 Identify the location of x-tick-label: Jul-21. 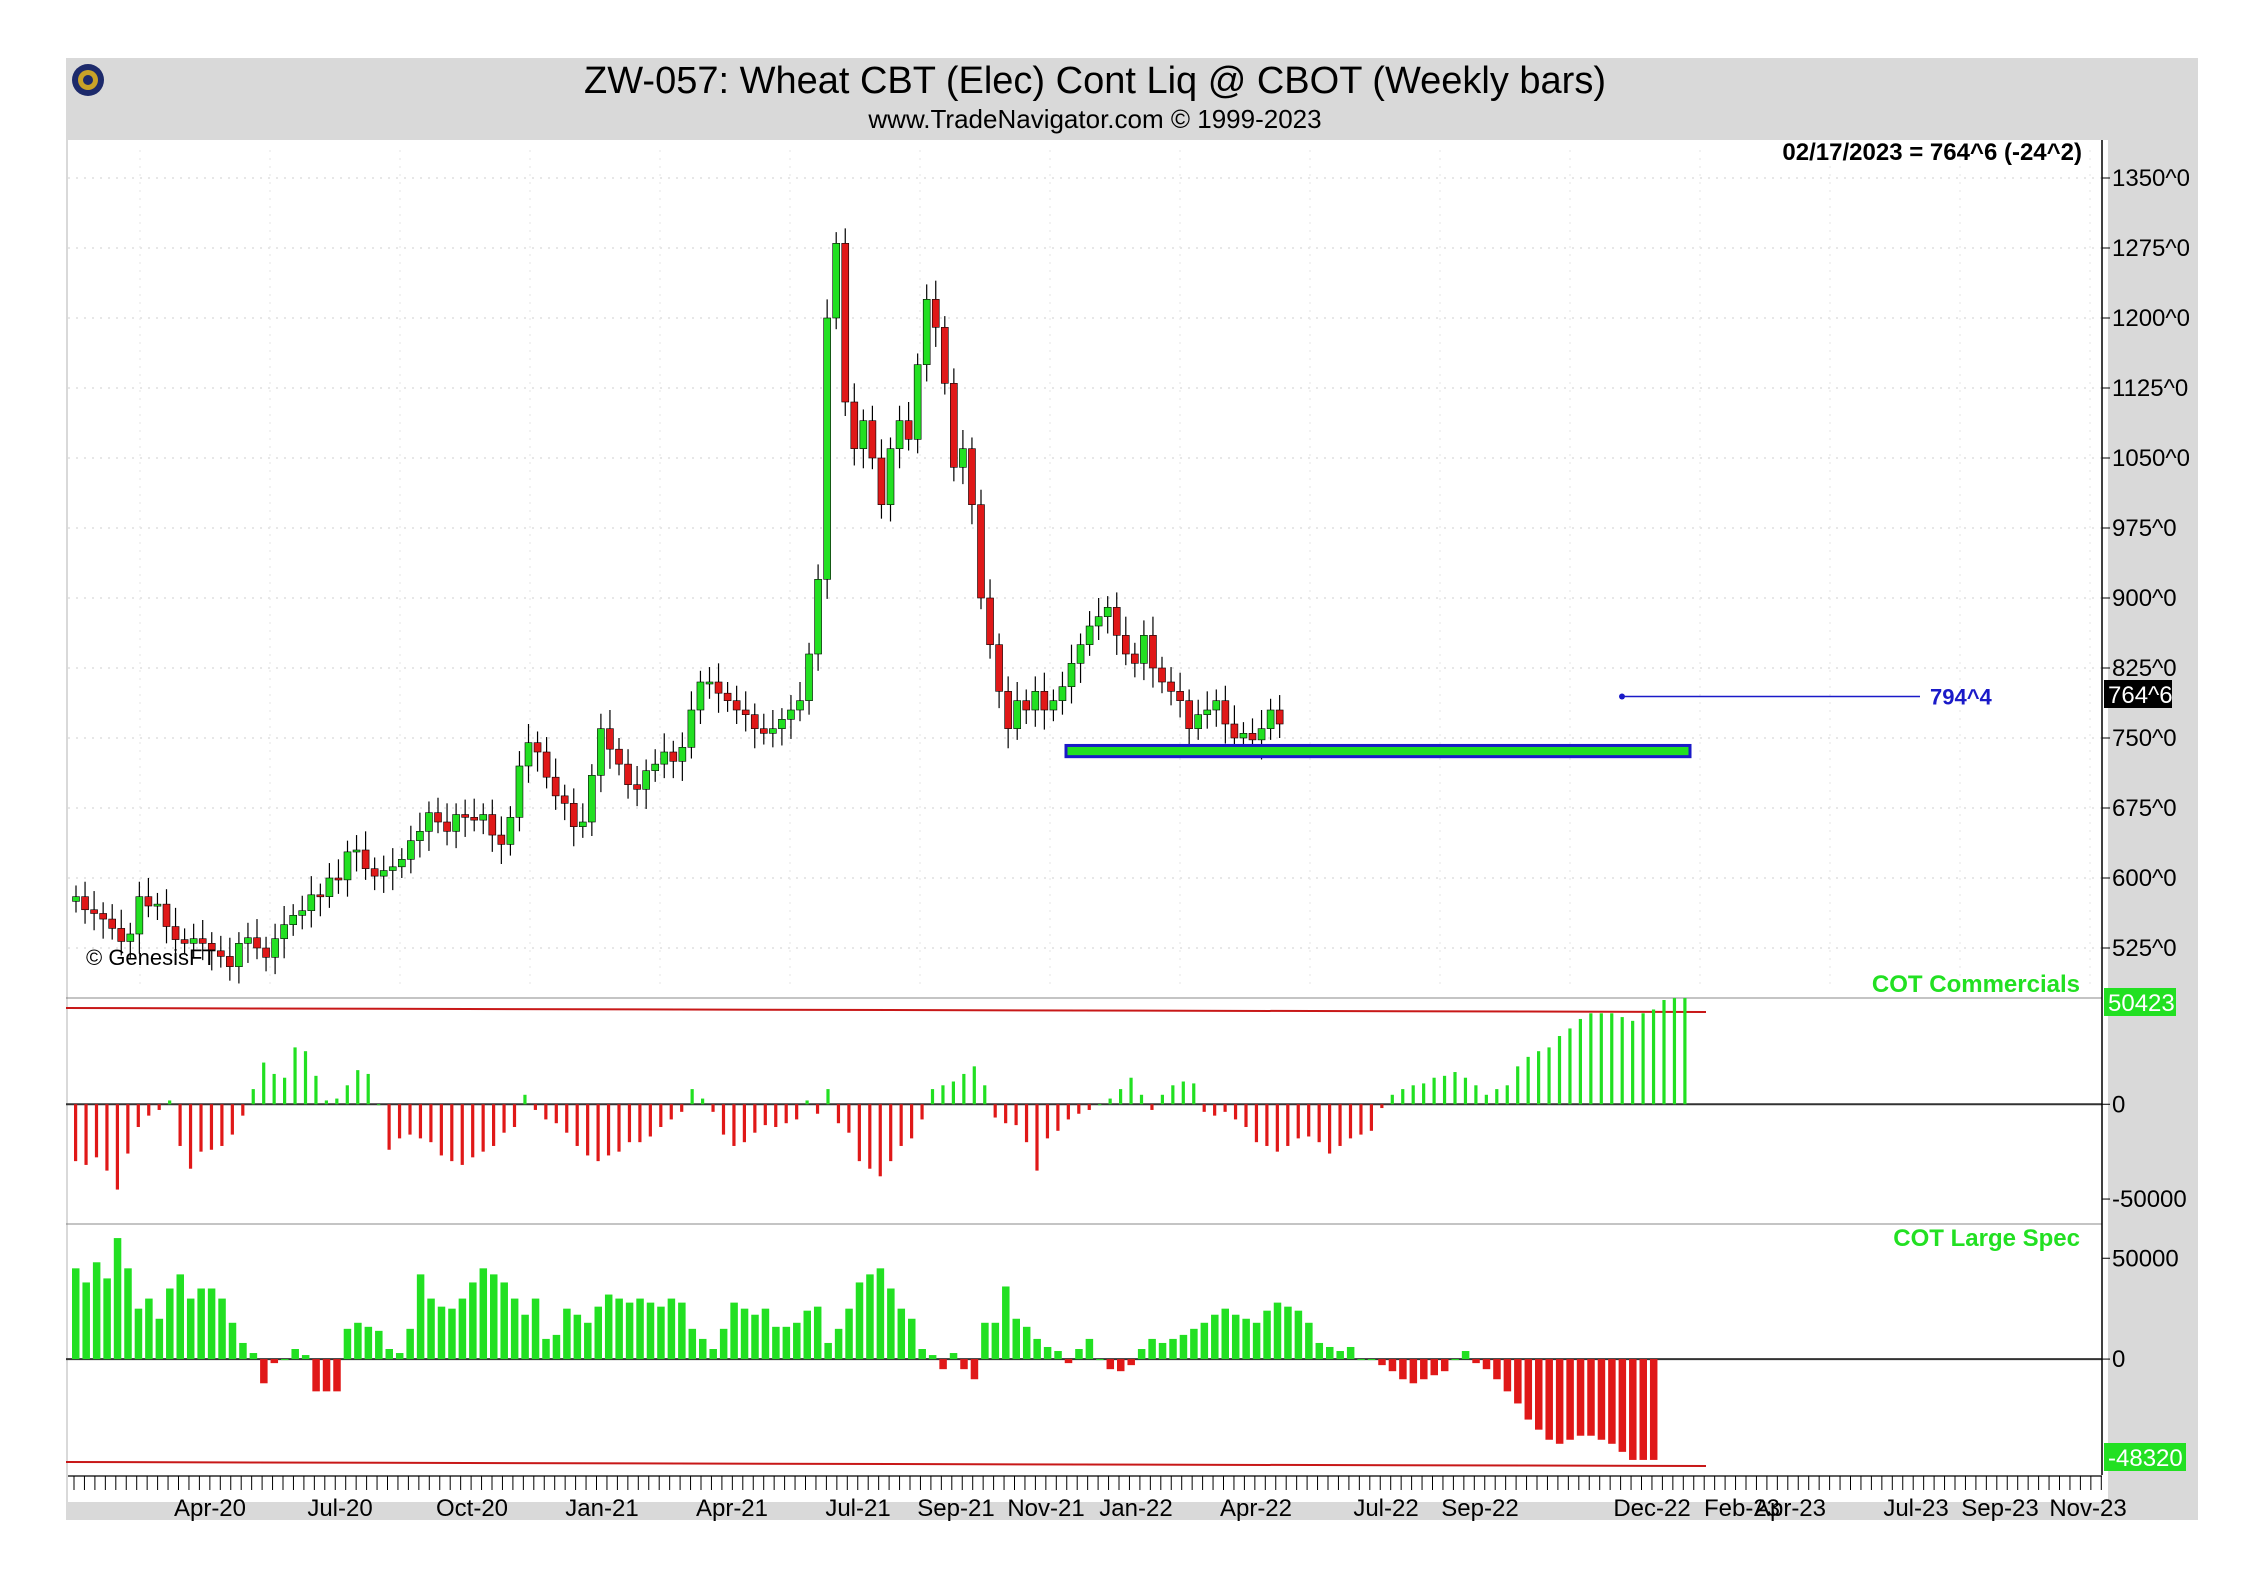
(857, 1508).